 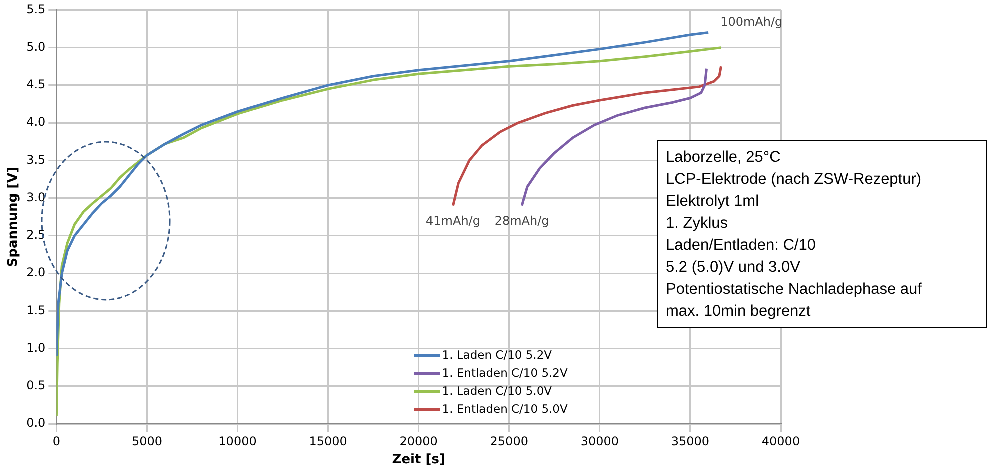 What do you see at coordinates (36, 47) in the screenshot?
I see `y-tick-label: 5.0` at bounding box center [36, 47].